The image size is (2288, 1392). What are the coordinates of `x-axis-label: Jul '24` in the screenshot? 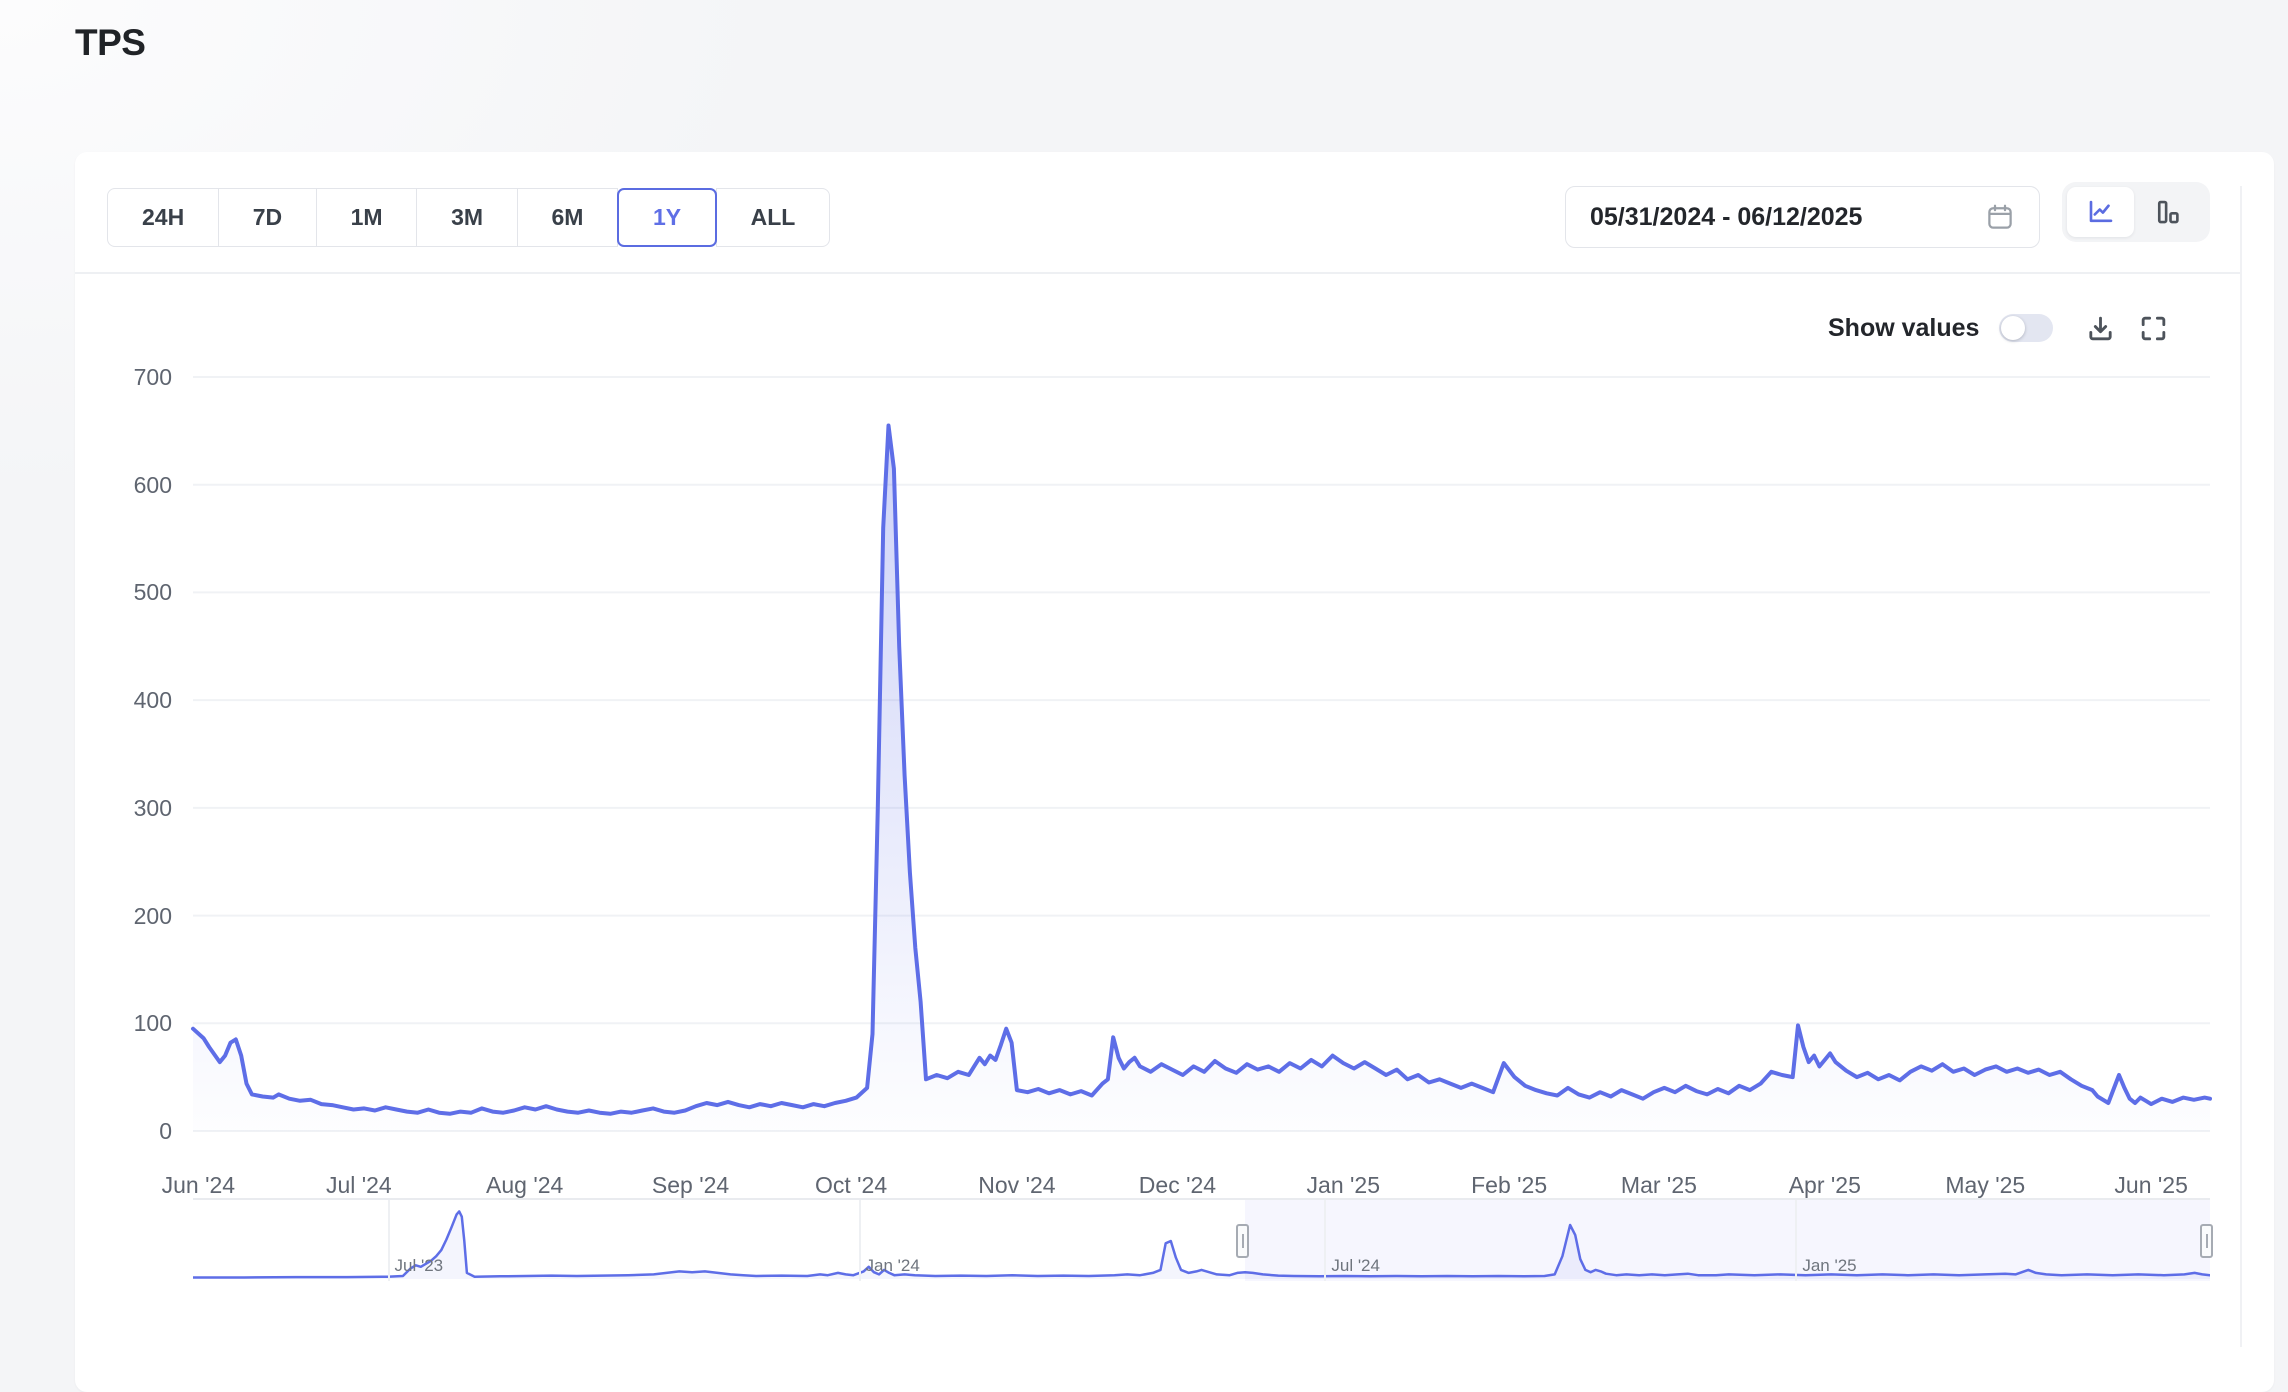 It's located at (358, 1185).